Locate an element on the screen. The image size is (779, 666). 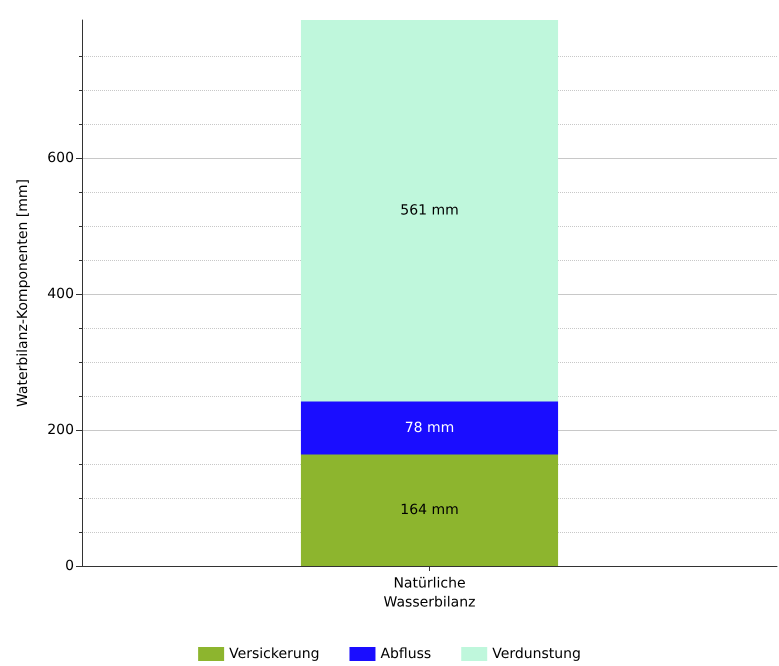
x-tick-label: Natürliche Wasserbilanz is located at coordinates (430, 593).